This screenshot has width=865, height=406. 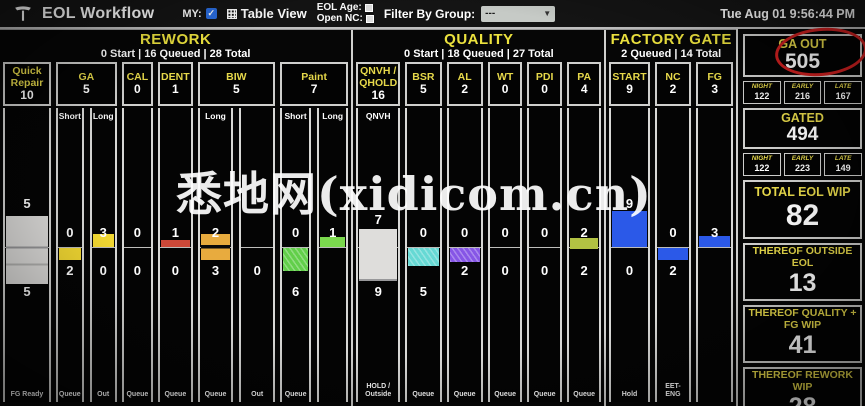 I want to click on lane-label: Out, so click(x=103, y=394).